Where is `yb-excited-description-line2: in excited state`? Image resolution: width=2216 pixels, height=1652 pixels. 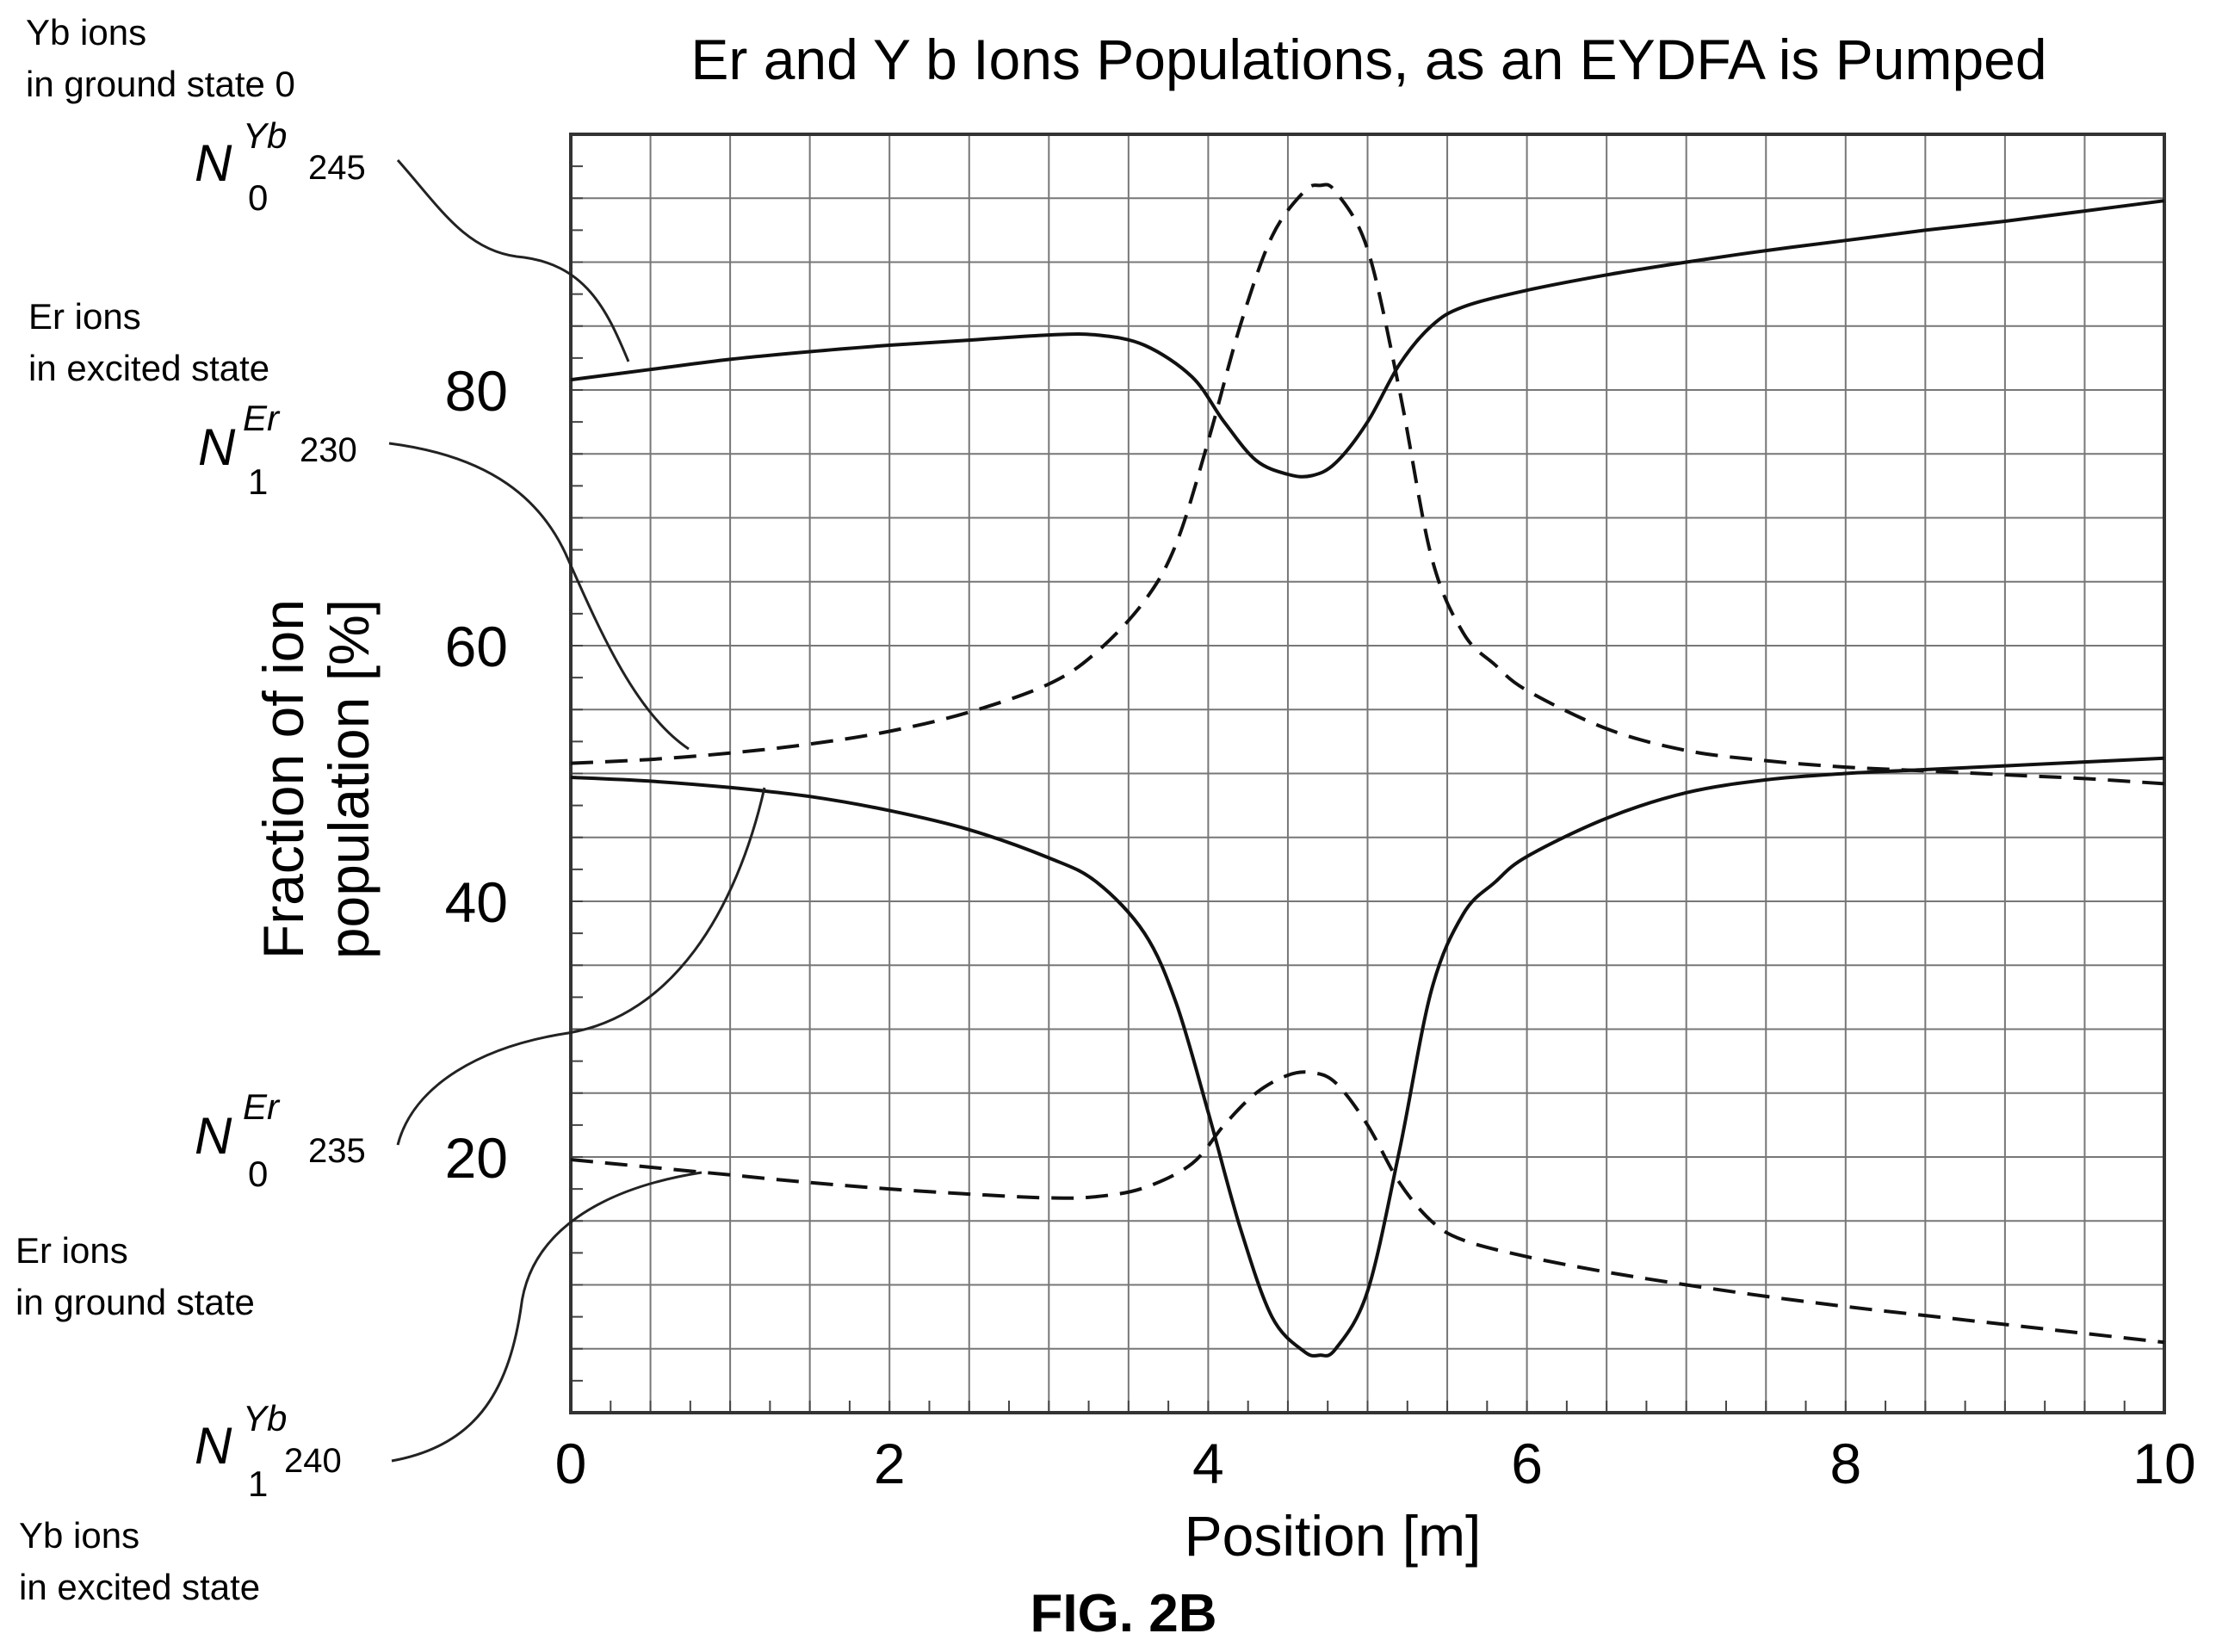
yb-excited-description-line2: in excited state is located at coordinates (139, 1587).